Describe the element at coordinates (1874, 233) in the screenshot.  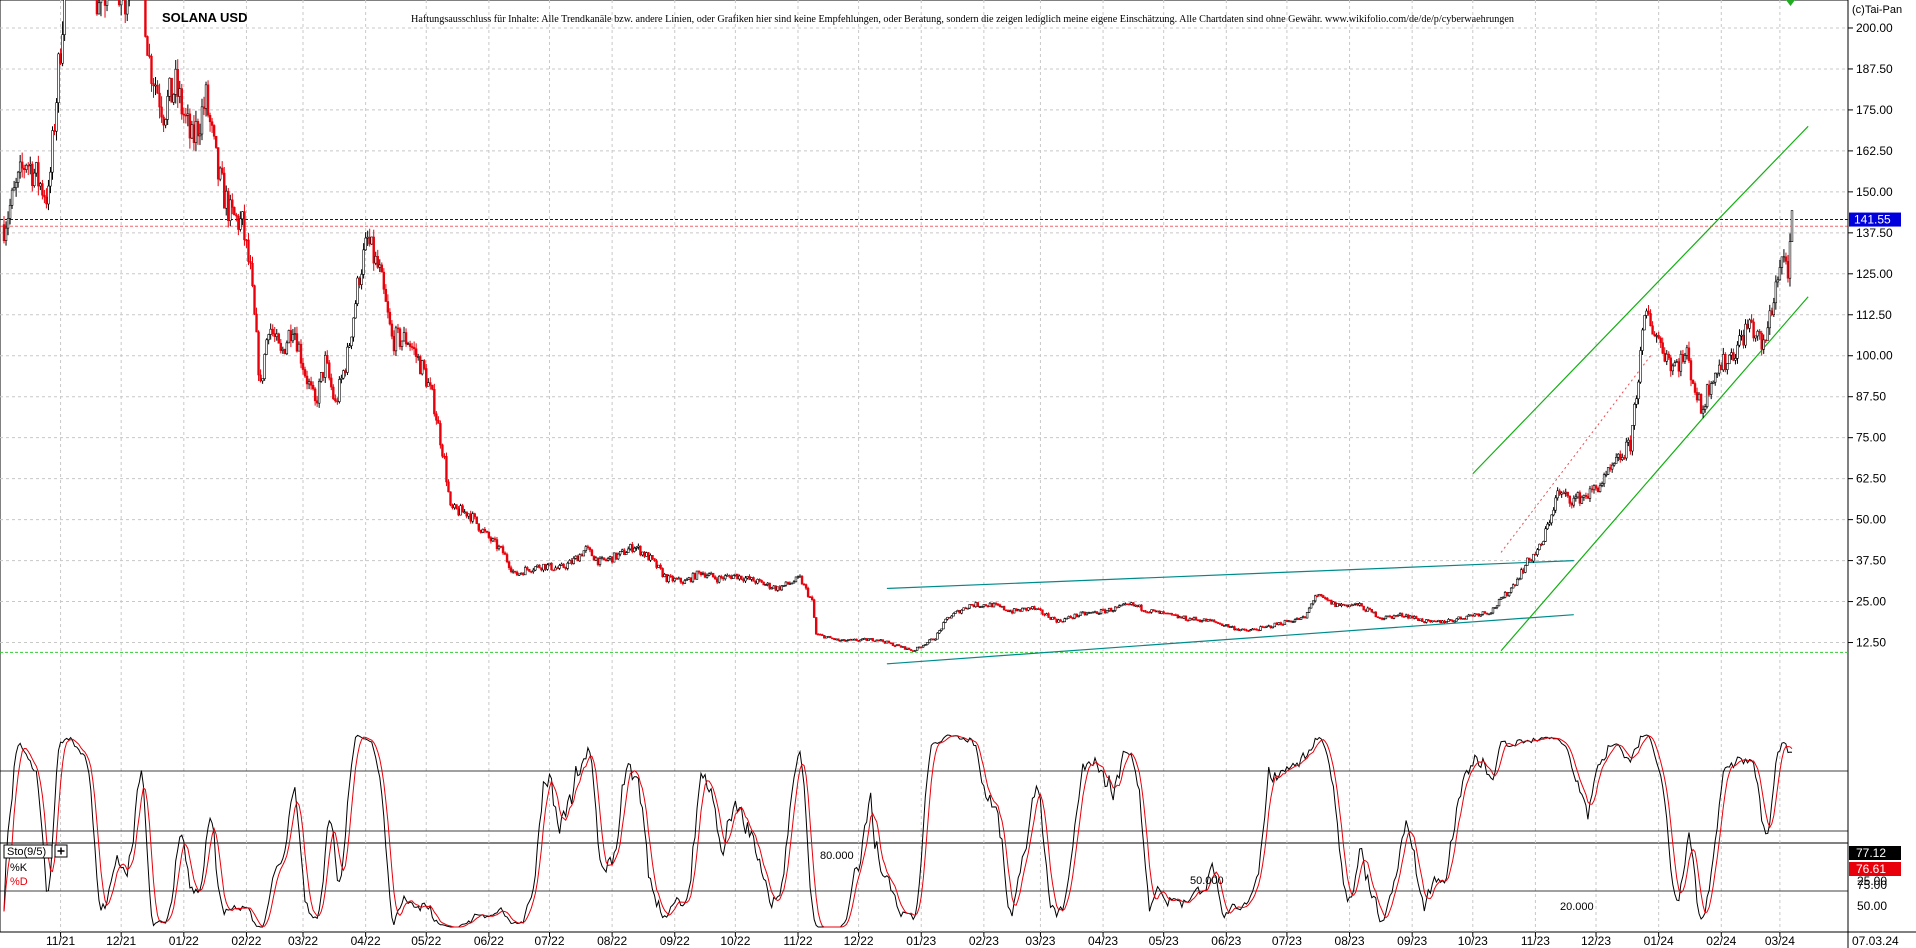
I see `price-tick-label: 137.50` at that location.